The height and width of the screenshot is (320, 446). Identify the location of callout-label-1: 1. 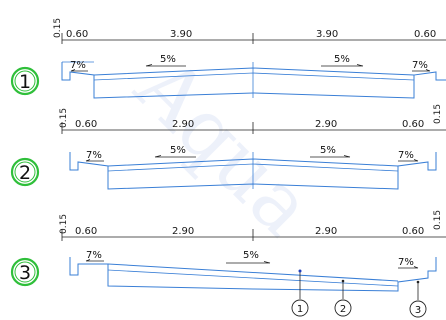
(300, 309).